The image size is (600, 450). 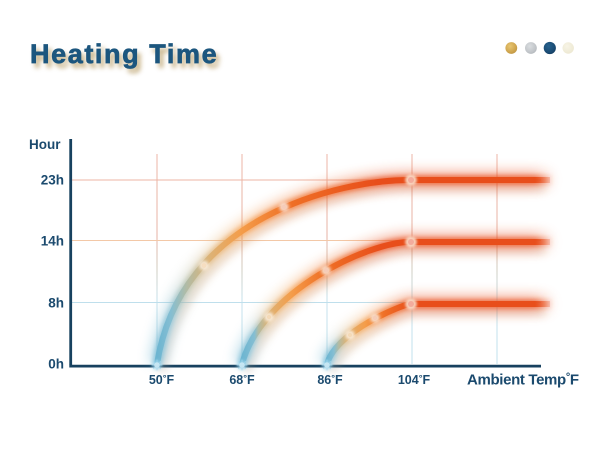 I want to click on svg-text: 8h, so click(x=56, y=303).